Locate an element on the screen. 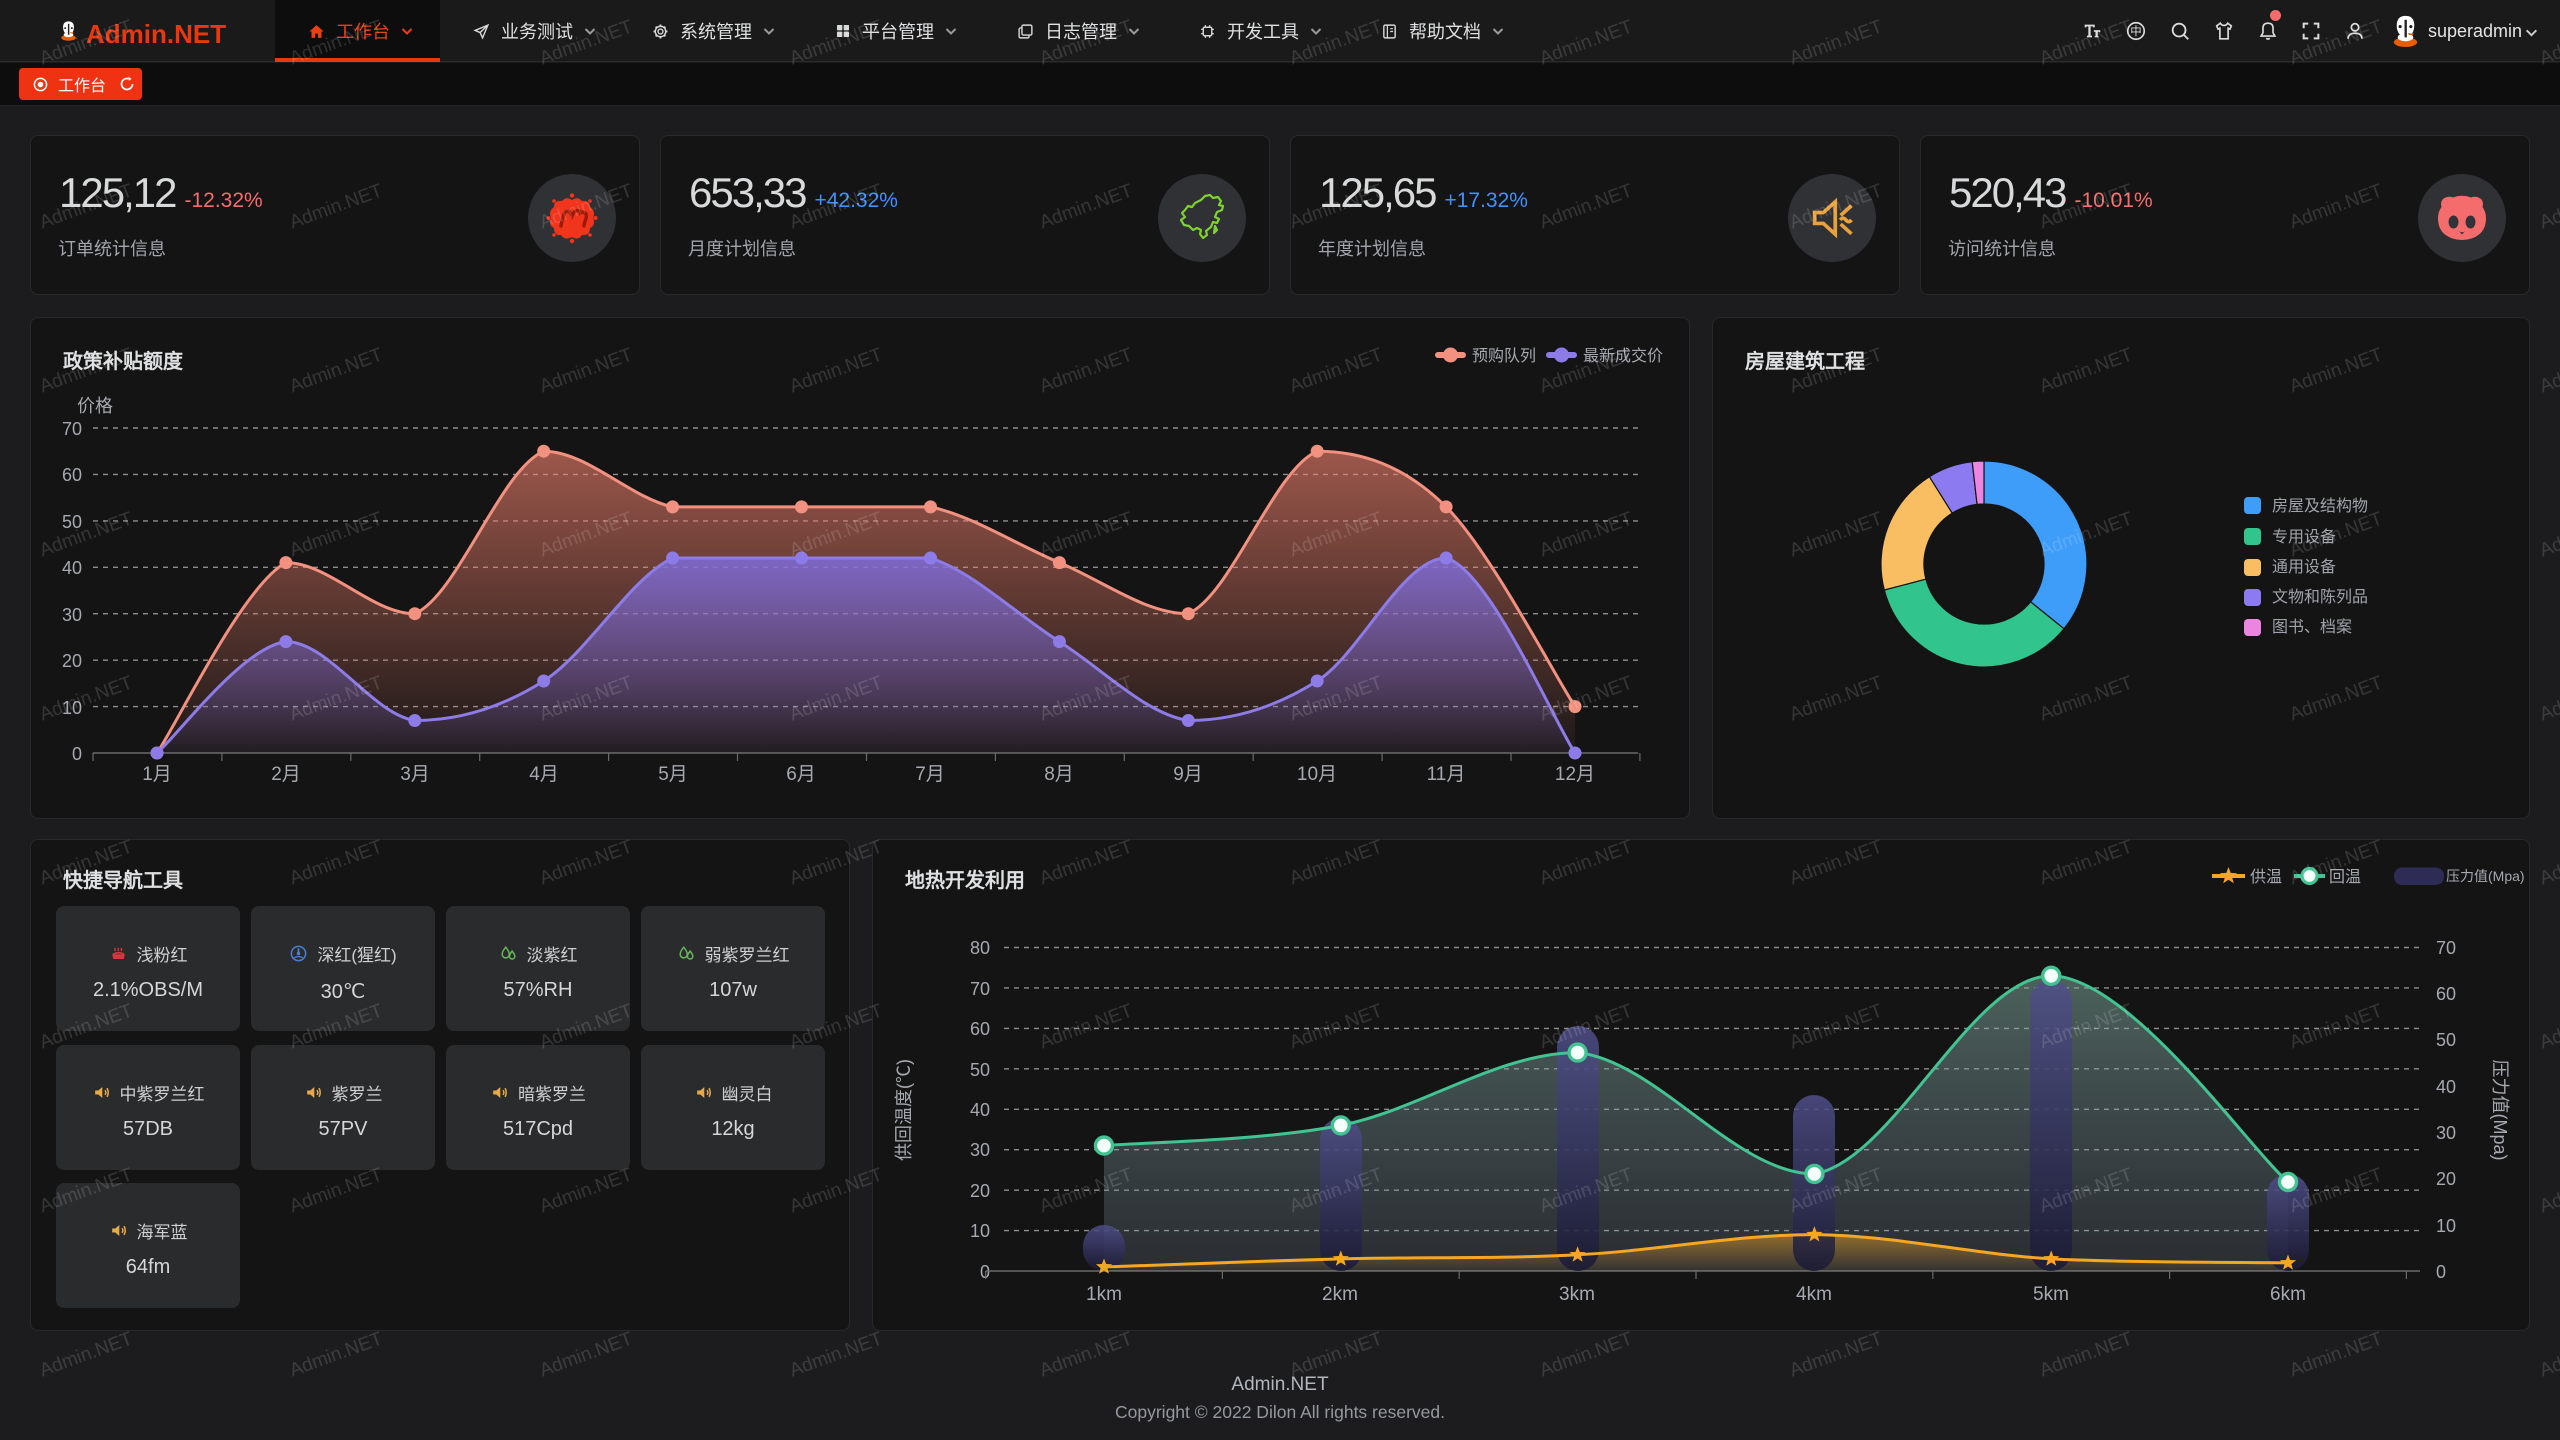 This screenshot has height=1440, width=2560. svg-text: 6月 is located at coordinates (801, 774).